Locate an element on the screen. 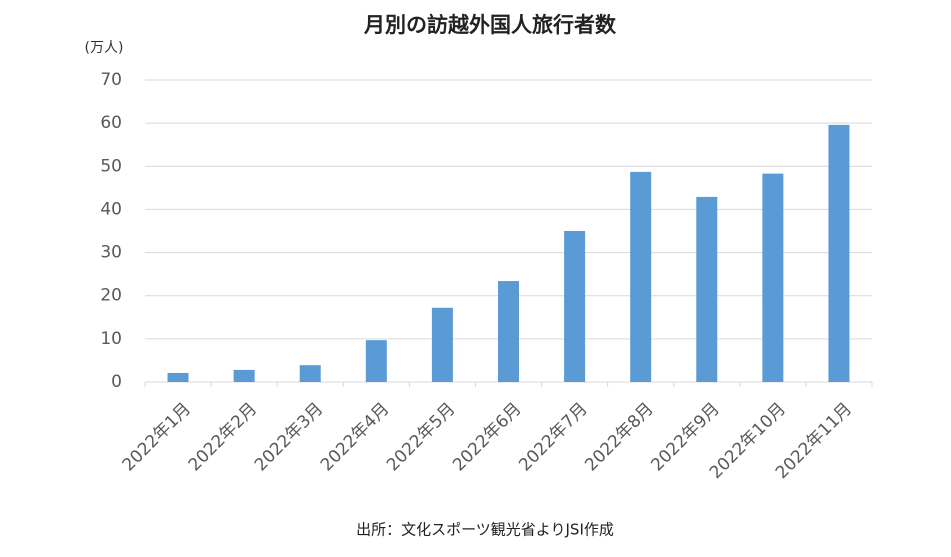 This screenshot has height=557, width=951. y-axis-label: (万人) is located at coordinates (104, 48).